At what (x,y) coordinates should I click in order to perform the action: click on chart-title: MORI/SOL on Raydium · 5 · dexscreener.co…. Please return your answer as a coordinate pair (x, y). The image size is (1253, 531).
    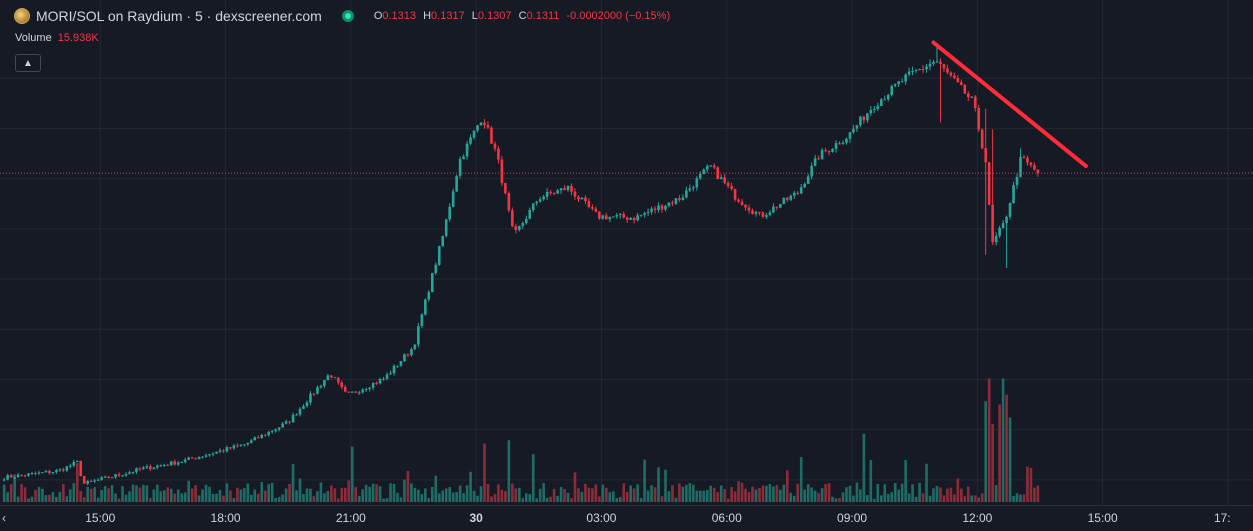
    Looking at the image, I should click on (179, 16).